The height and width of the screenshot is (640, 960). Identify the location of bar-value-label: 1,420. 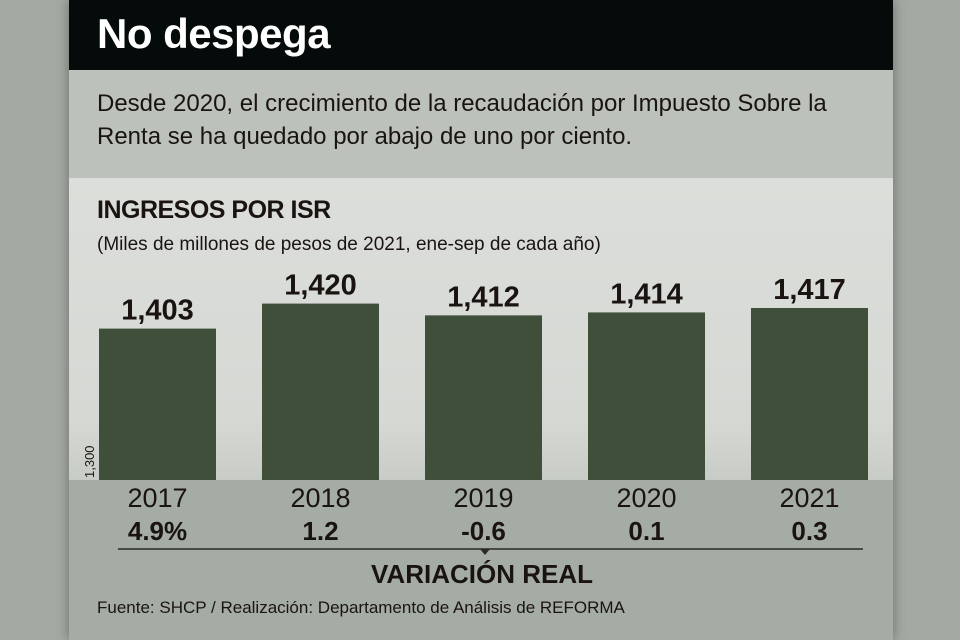
(320, 286).